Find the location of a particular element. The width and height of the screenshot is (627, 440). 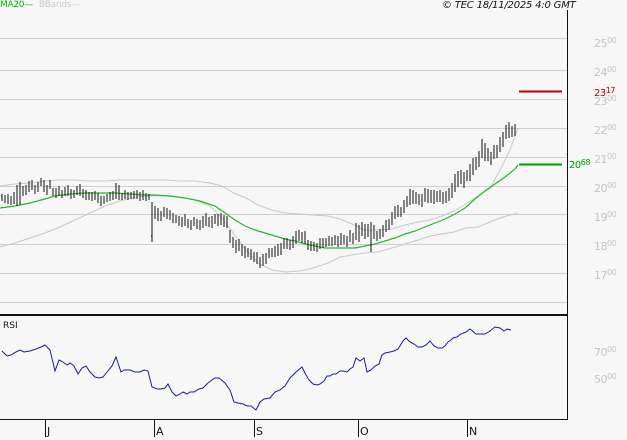

price-label-2200: 2200 is located at coordinates (605, 130).